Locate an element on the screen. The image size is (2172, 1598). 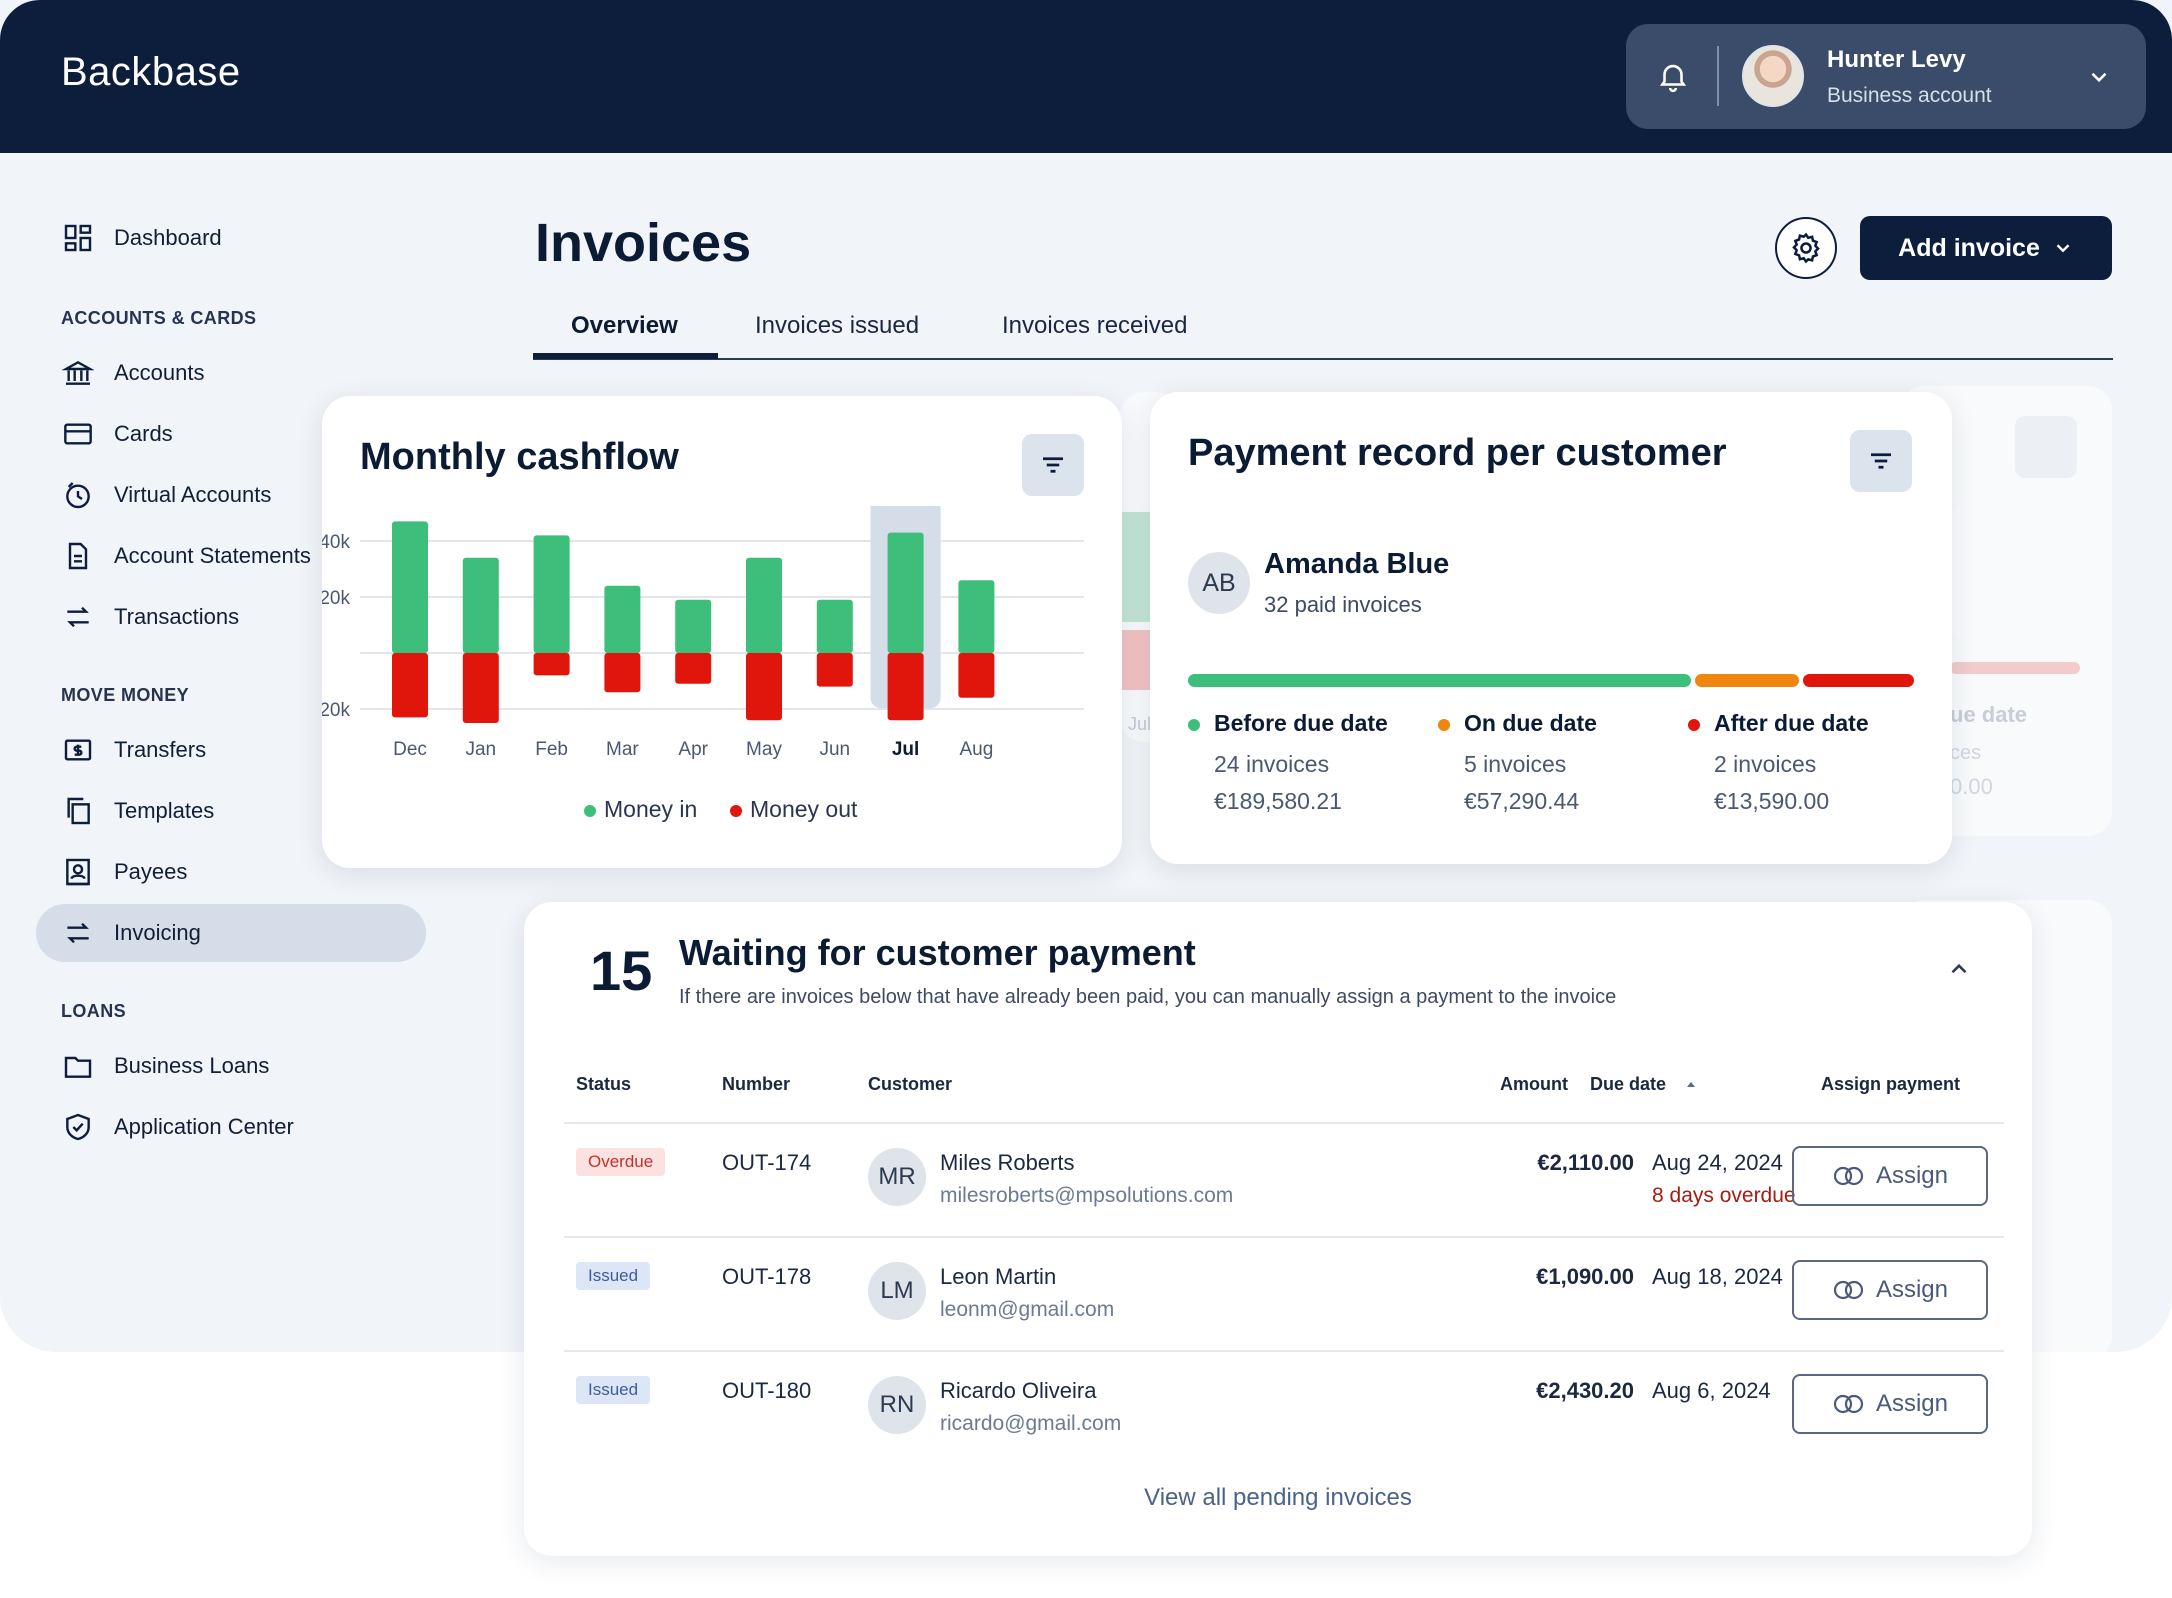
customer-avatar: MR is located at coordinates (897, 1177).